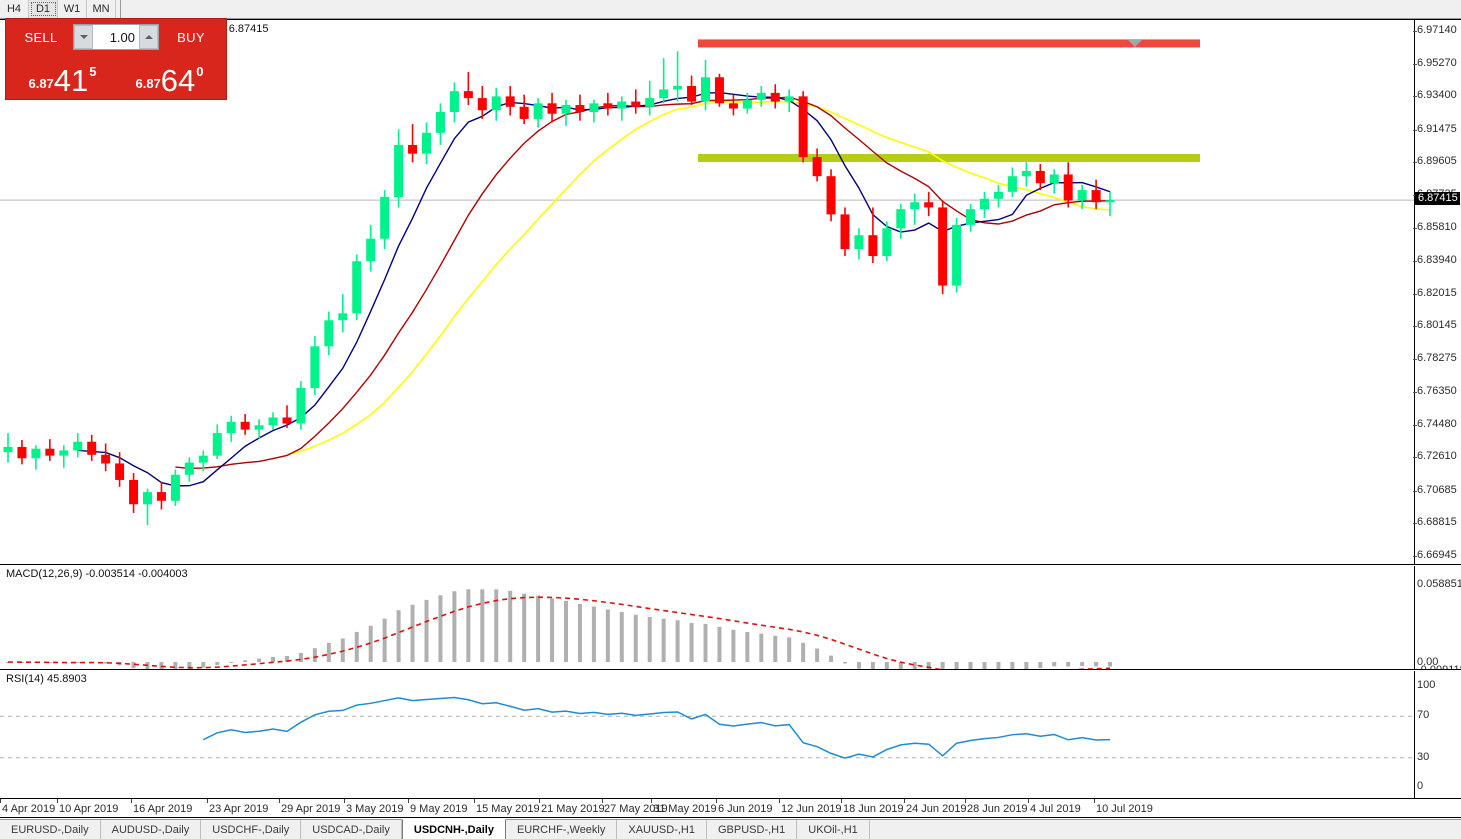 The image size is (1461, 839). I want to click on timeframe-h4: H4, so click(14, 9).